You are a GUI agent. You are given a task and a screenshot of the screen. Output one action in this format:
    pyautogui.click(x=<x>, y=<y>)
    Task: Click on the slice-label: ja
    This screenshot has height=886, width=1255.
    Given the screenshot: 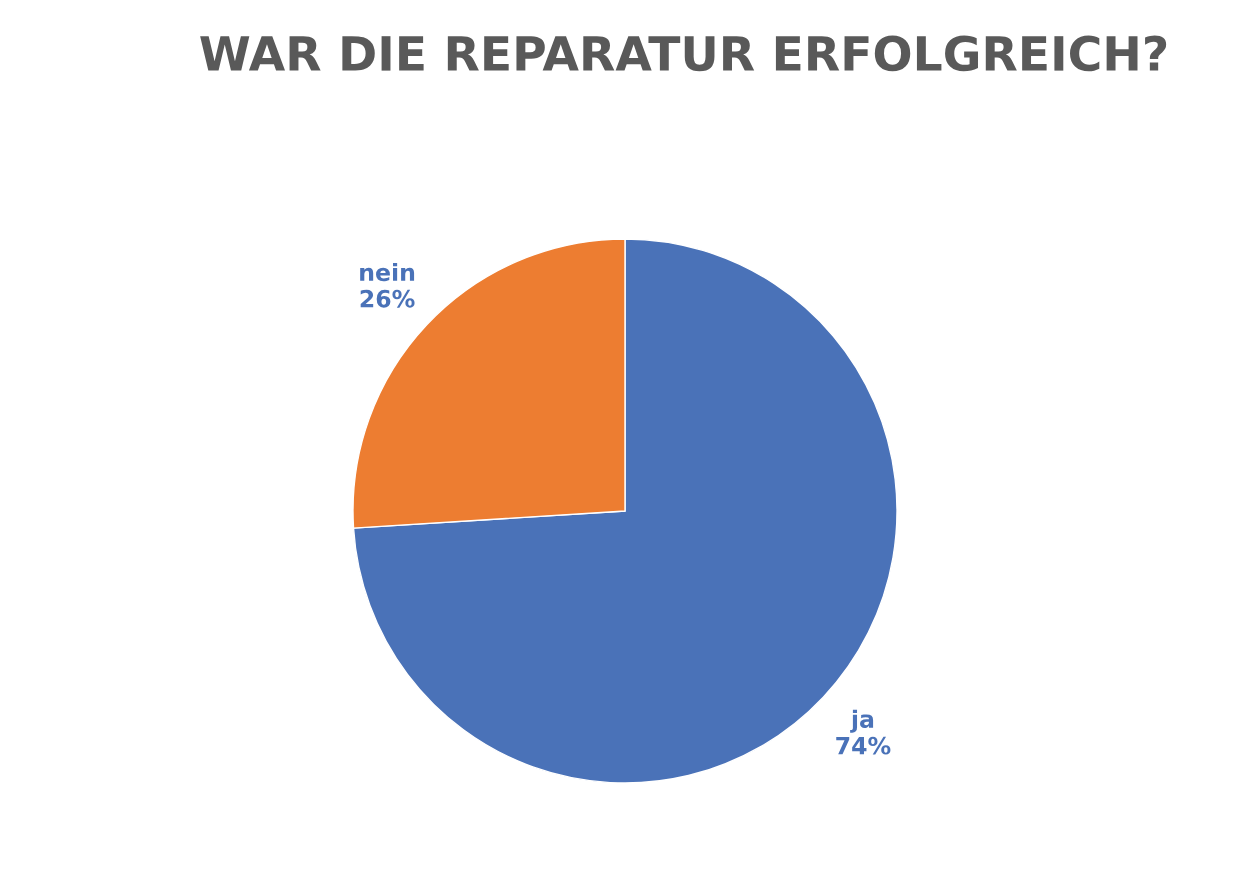 What is the action you would take?
    pyautogui.click(x=862, y=721)
    